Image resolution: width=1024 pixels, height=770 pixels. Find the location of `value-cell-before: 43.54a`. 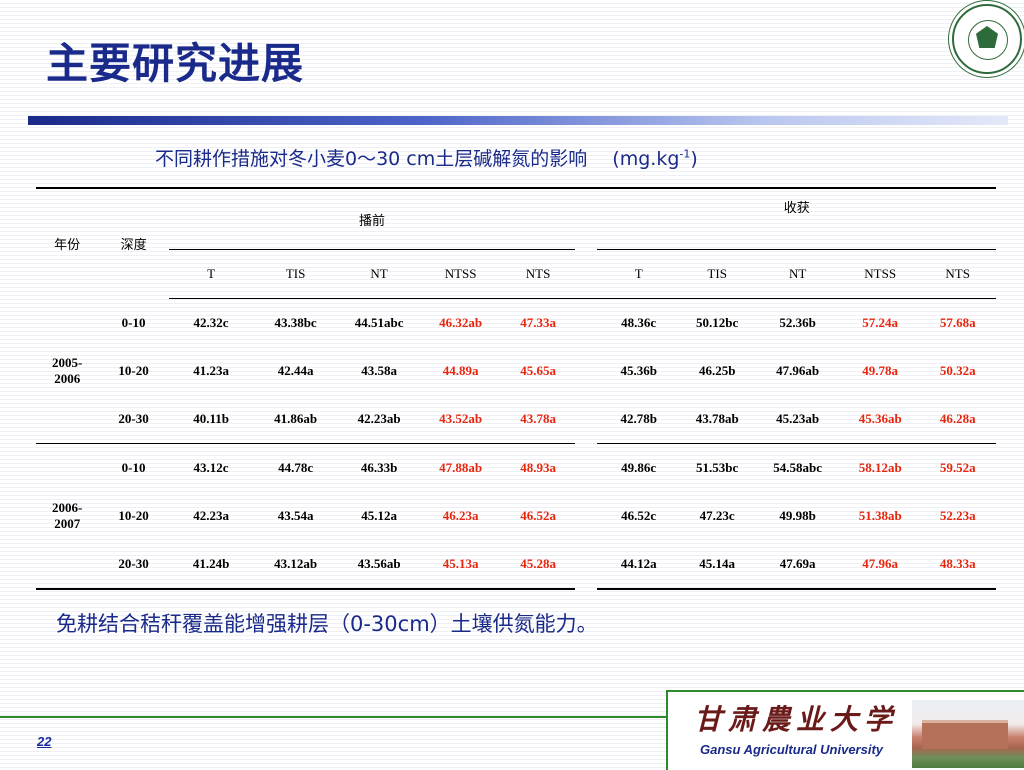

value-cell-before: 43.54a is located at coordinates (295, 515).